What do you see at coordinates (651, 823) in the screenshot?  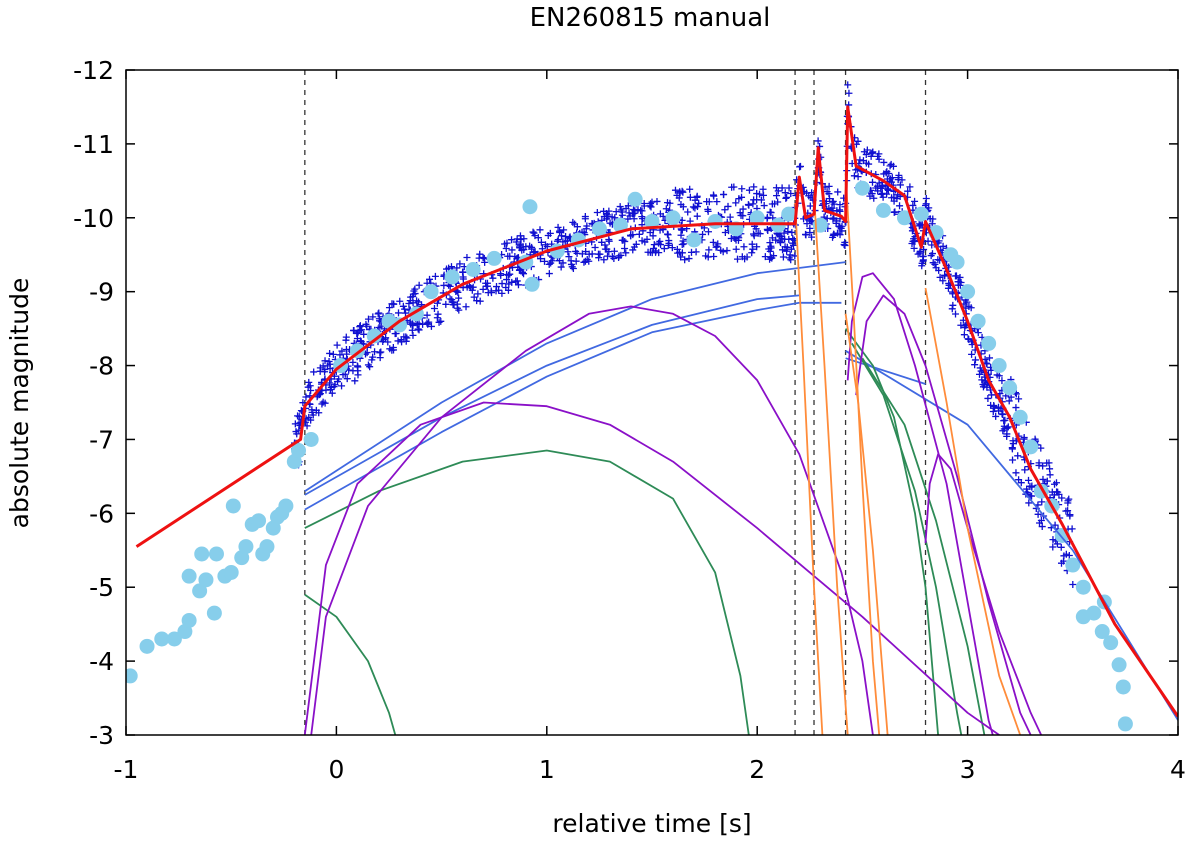 I see `x-axis-label: relative time [s]` at bounding box center [651, 823].